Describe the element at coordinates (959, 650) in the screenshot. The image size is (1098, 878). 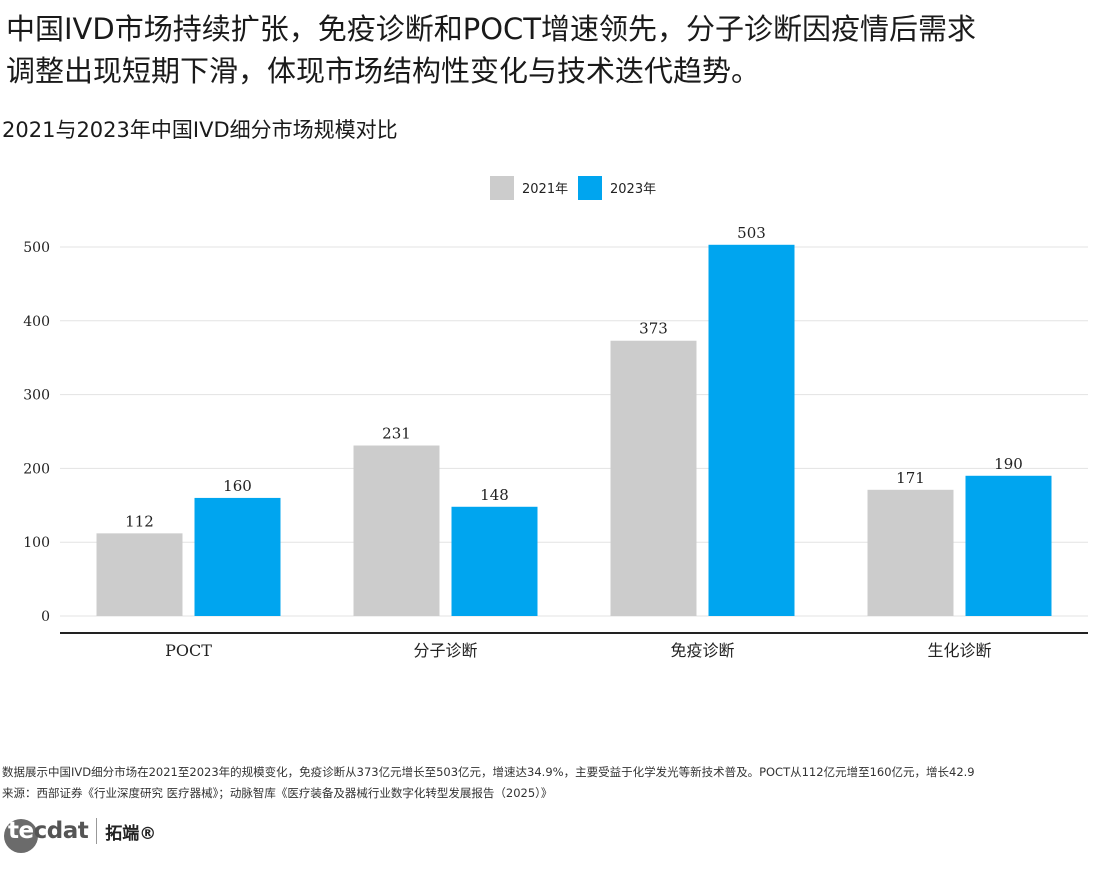
I see `x-tick-label: 生化诊断` at that location.